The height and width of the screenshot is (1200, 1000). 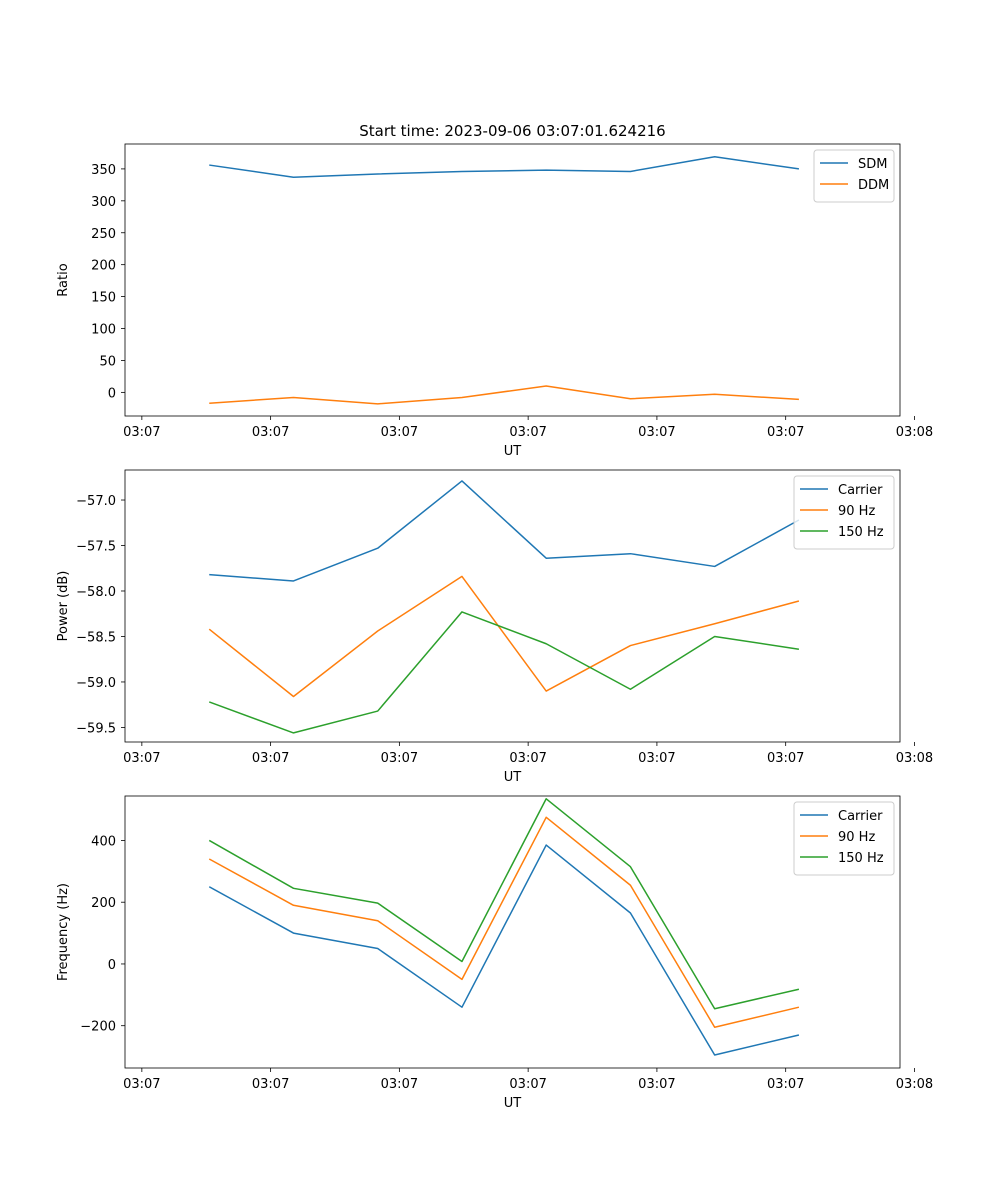 What do you see at coordinates (103, 170) in the screenshot?
I see `y-tick-label: 350` at bounding box center [103, 170].